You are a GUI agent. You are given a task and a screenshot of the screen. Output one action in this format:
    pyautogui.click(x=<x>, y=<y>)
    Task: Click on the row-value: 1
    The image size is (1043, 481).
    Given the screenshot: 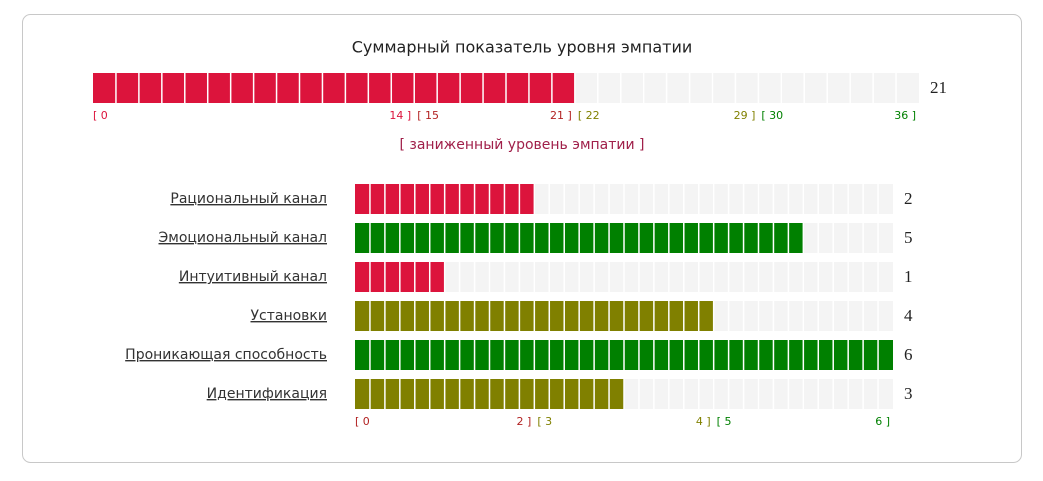 What is the action you would take?
    pyautogui.click(x=908, y=276)
    